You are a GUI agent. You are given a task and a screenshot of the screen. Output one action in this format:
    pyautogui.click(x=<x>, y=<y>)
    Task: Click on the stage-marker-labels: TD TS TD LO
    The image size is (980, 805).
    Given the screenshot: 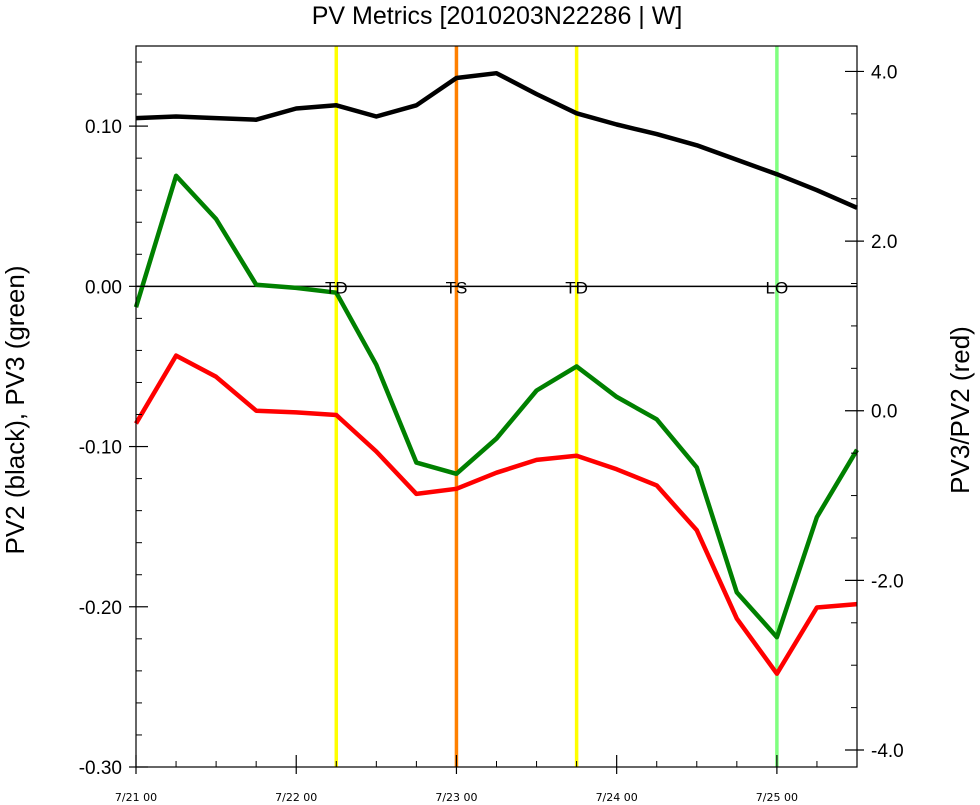 What is the action you would take?
    pyautogui.click(x=556, y=287)
    